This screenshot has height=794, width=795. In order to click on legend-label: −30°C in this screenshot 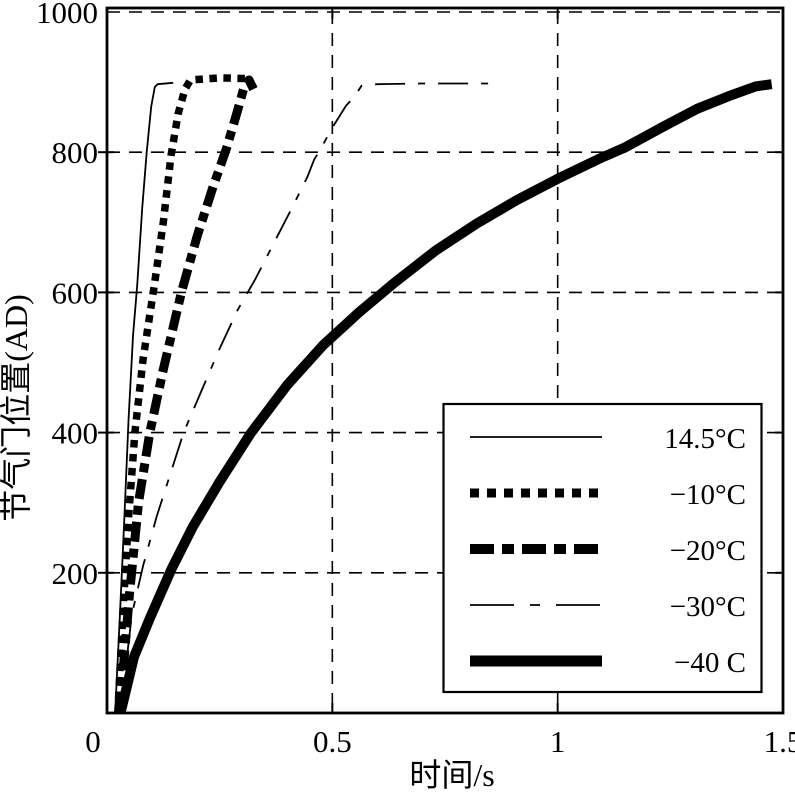, I will do `click(708, 607)`.